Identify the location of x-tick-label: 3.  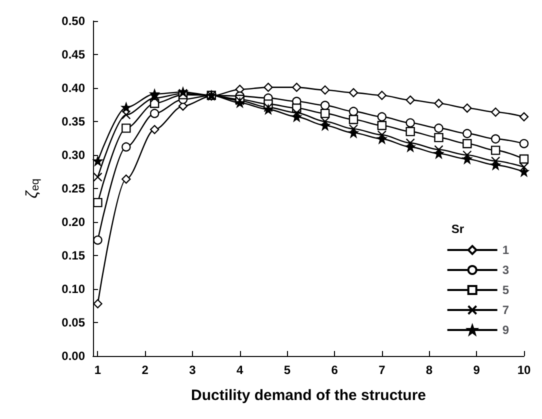
(192, 370).